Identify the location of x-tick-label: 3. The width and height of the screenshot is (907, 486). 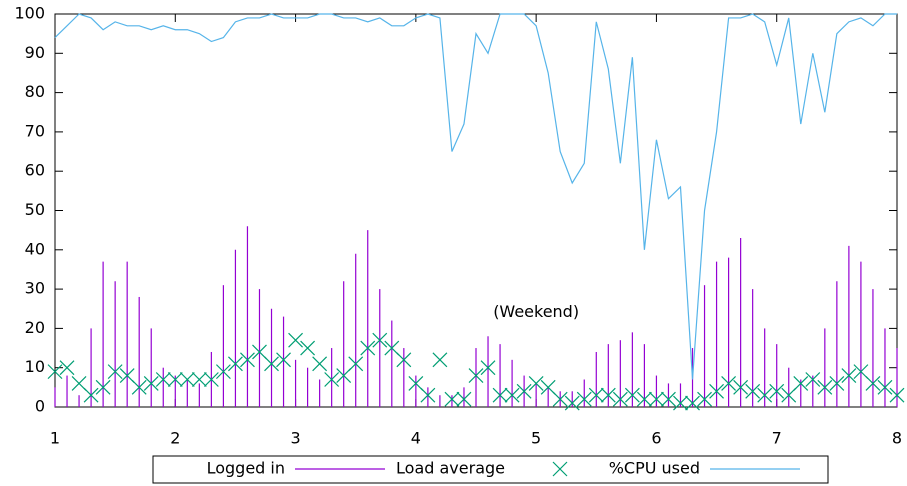
(295, 438).